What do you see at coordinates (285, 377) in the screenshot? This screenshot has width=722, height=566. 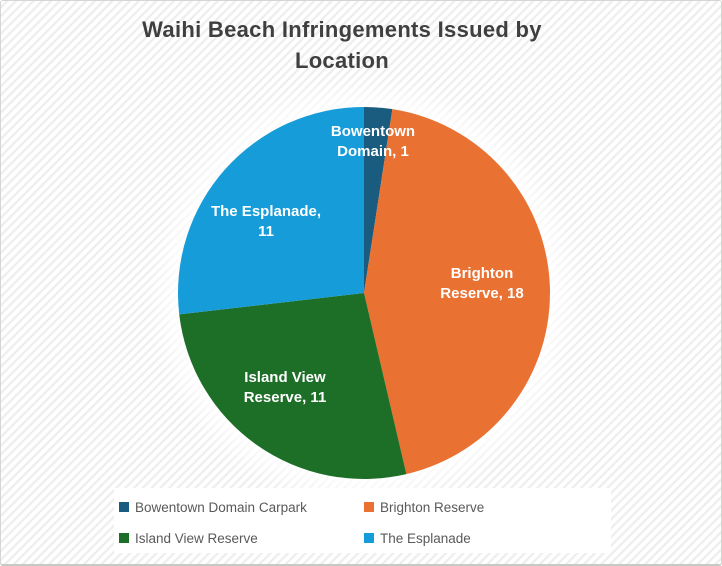 I see `pie-data-label-line: Island View` at bounding box center [285, 377].